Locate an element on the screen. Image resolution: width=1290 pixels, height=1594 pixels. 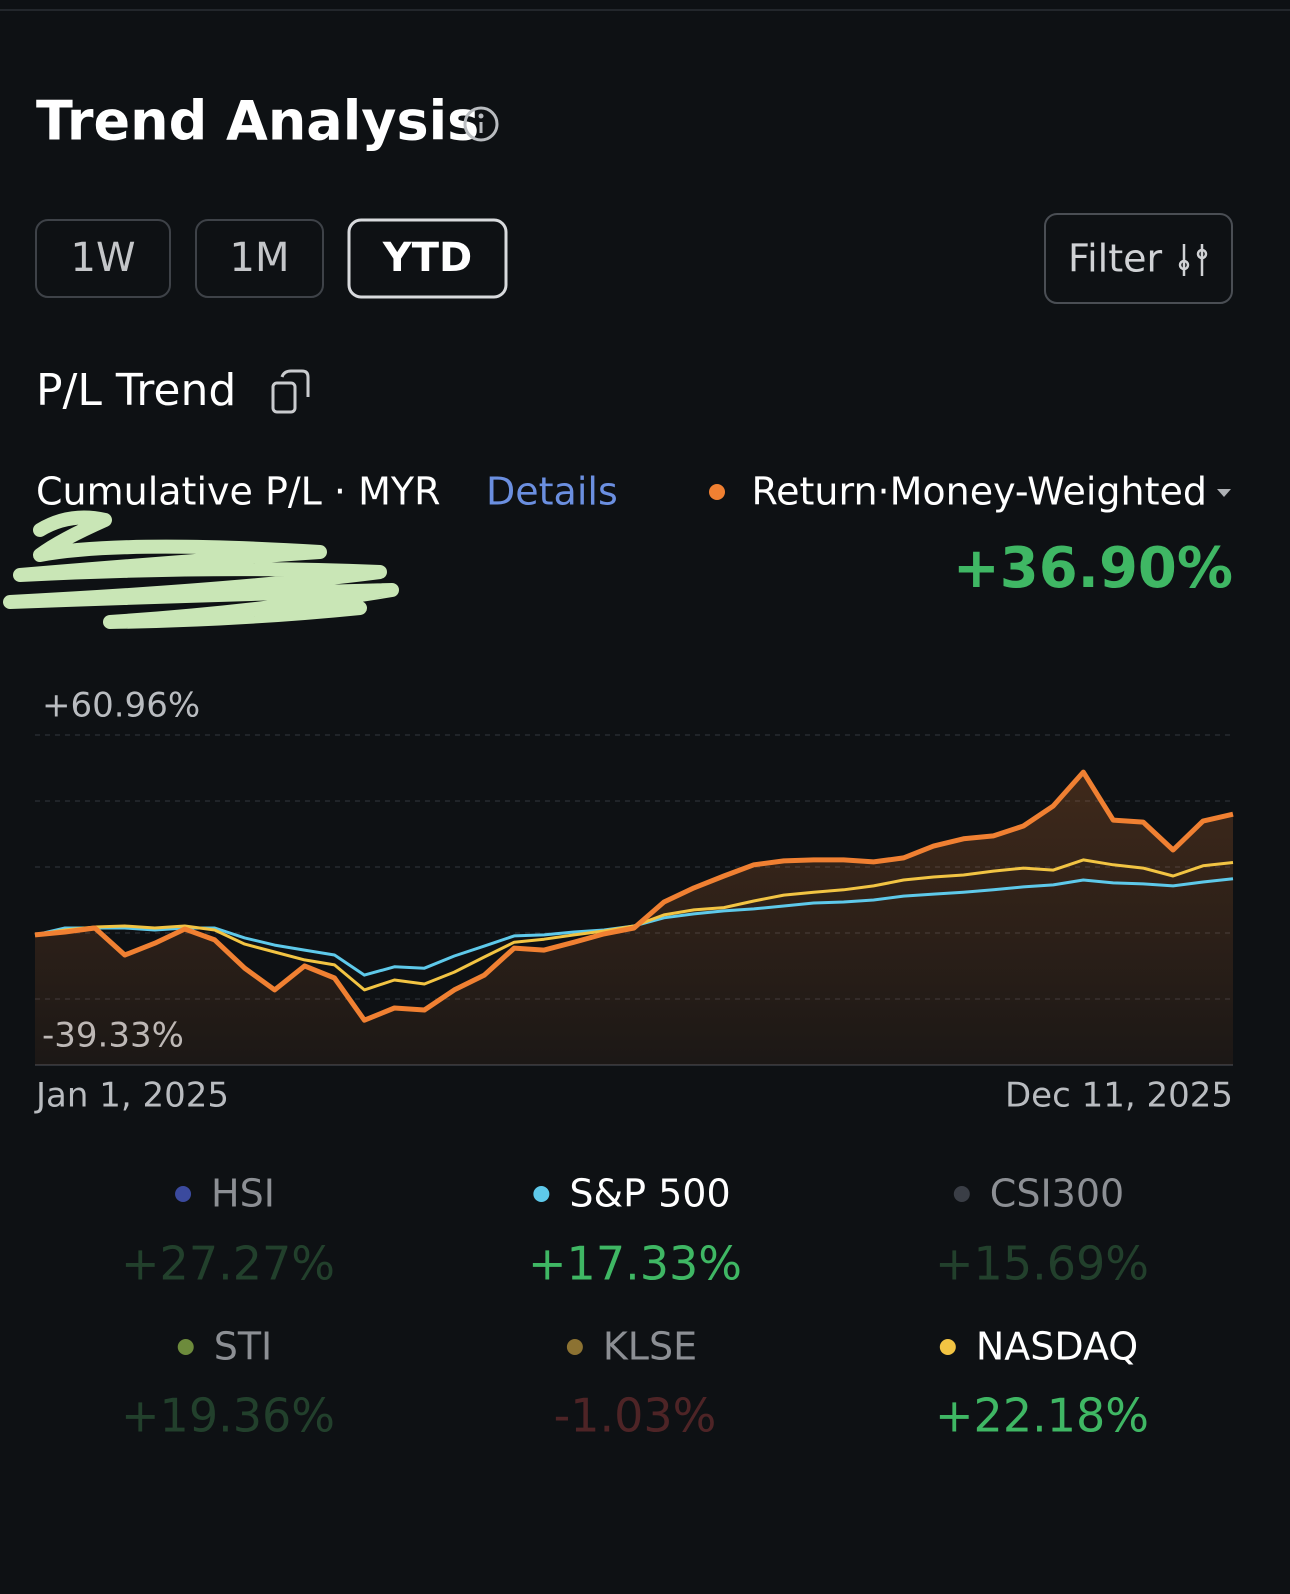
metric-total: +36.90% is located at coordinates (1093, 568).